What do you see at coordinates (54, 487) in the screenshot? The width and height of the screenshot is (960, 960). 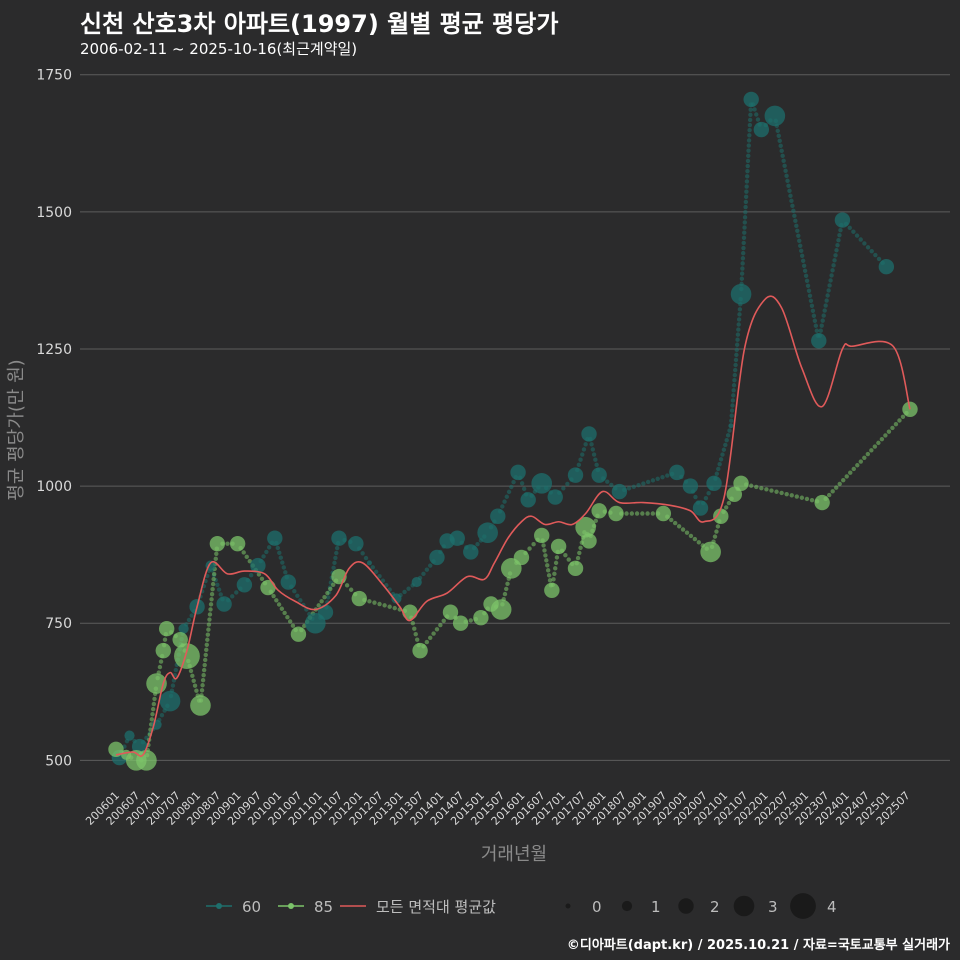 I see `y-tick-label: 1000` at bounding box center [54, 487].